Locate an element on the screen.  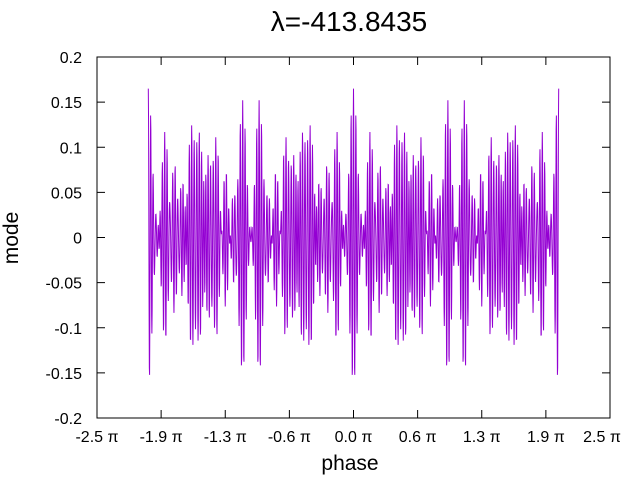
y-tick-label: -0.05 is located at coordinates (64, 284).